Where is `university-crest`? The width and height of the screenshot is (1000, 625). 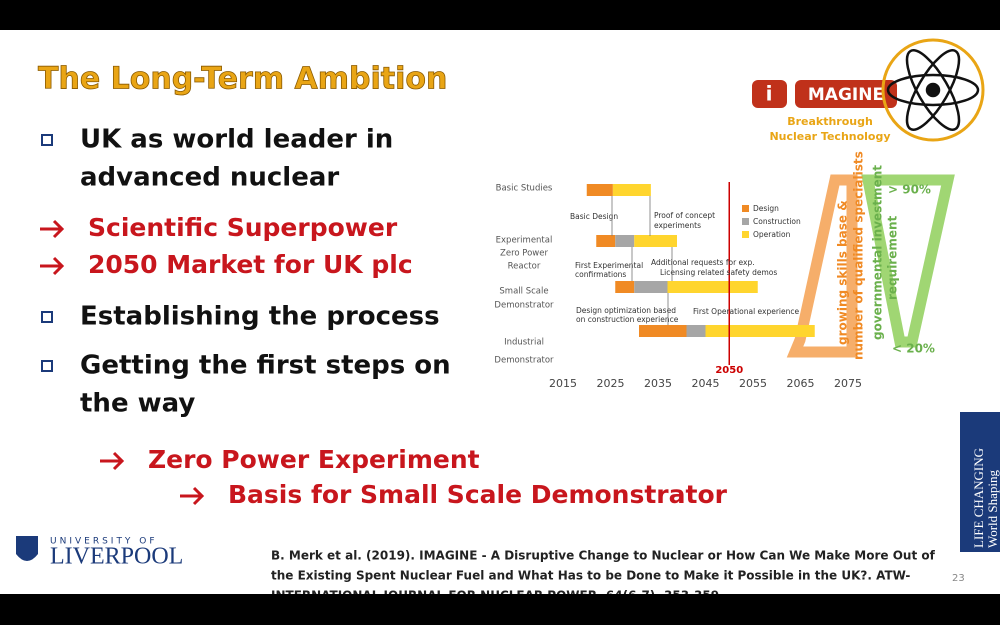 university-crest is located at coordinates (27, 548).